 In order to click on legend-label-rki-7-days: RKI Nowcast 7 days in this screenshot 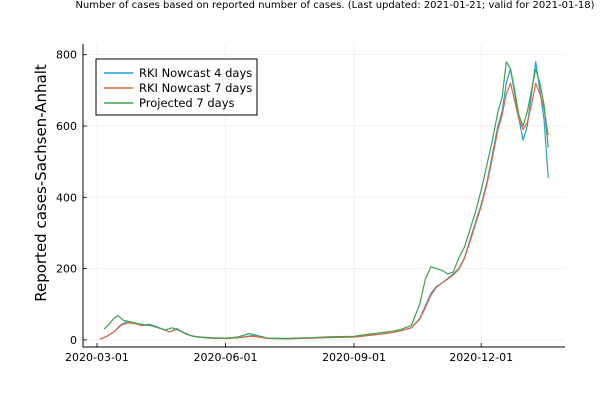, I will do `click(195, 88)`.